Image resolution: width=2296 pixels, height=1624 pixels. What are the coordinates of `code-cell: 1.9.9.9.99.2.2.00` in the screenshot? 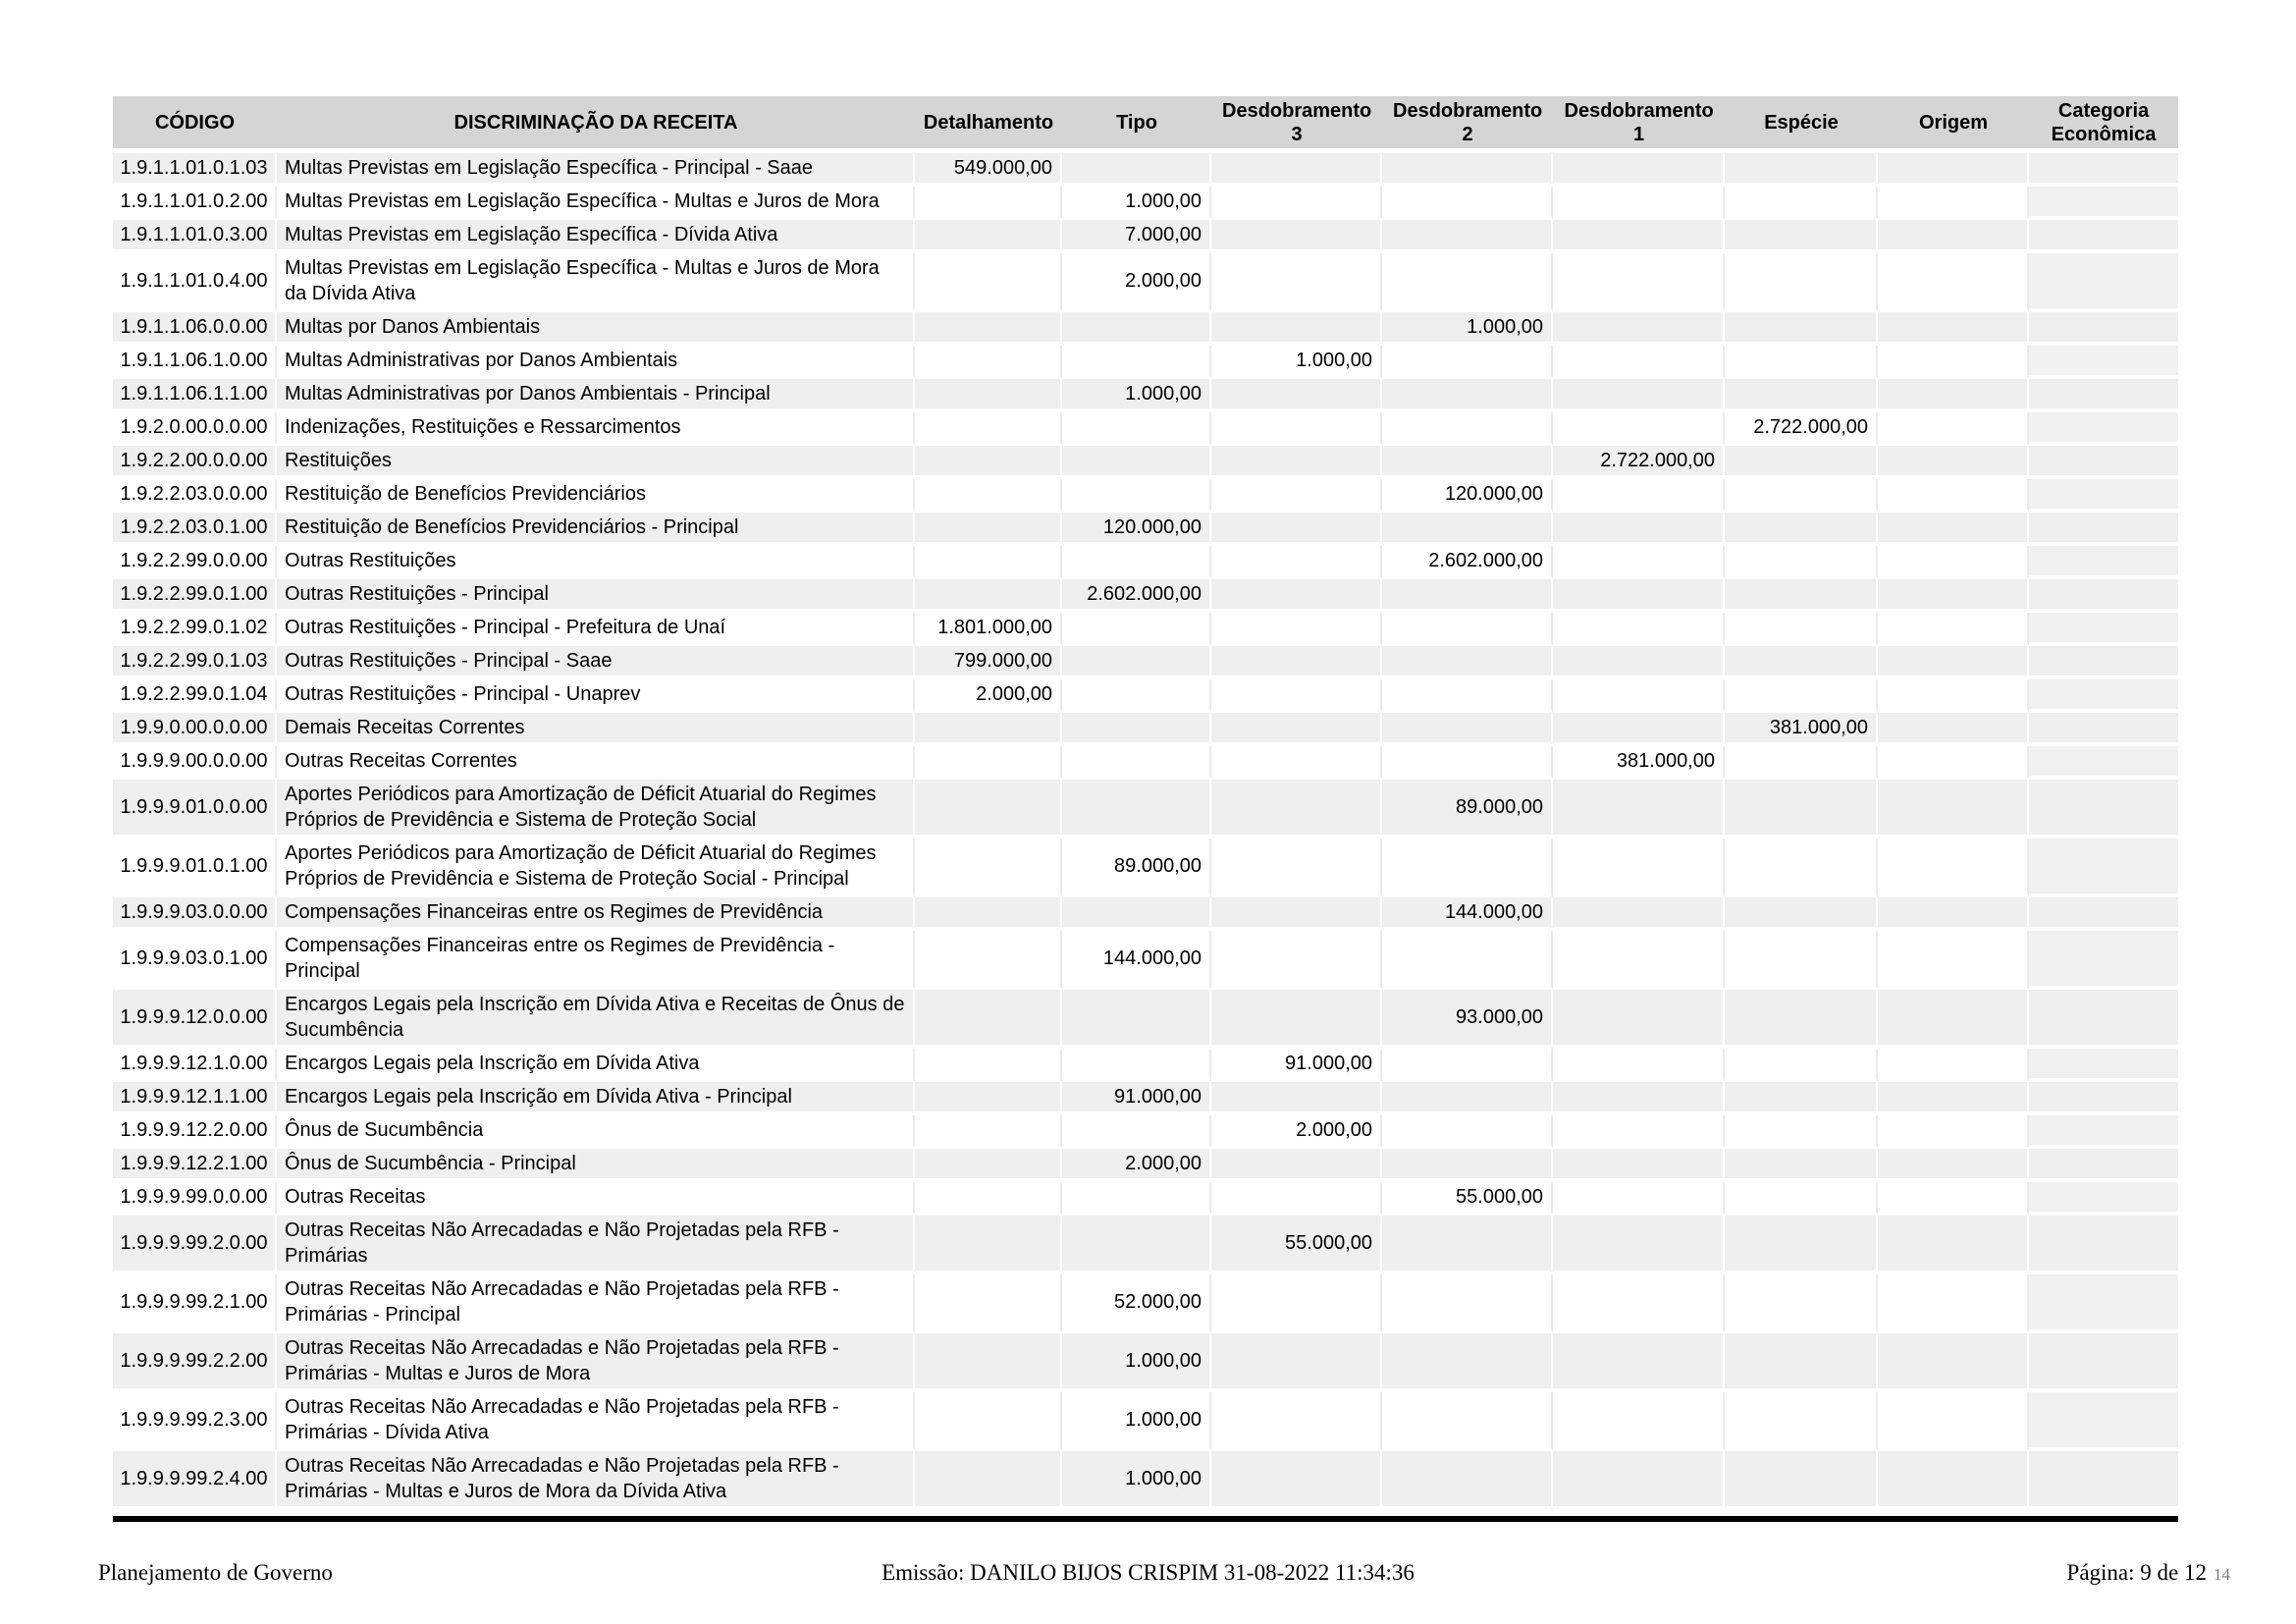 It's located at (195, 1362).